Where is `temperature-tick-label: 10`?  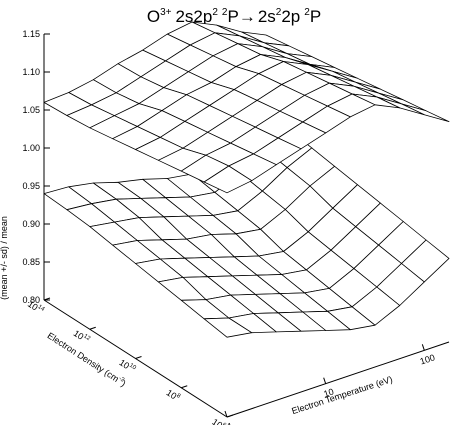
temperature-tick-label: 10 is located at coordinates (328, 393).